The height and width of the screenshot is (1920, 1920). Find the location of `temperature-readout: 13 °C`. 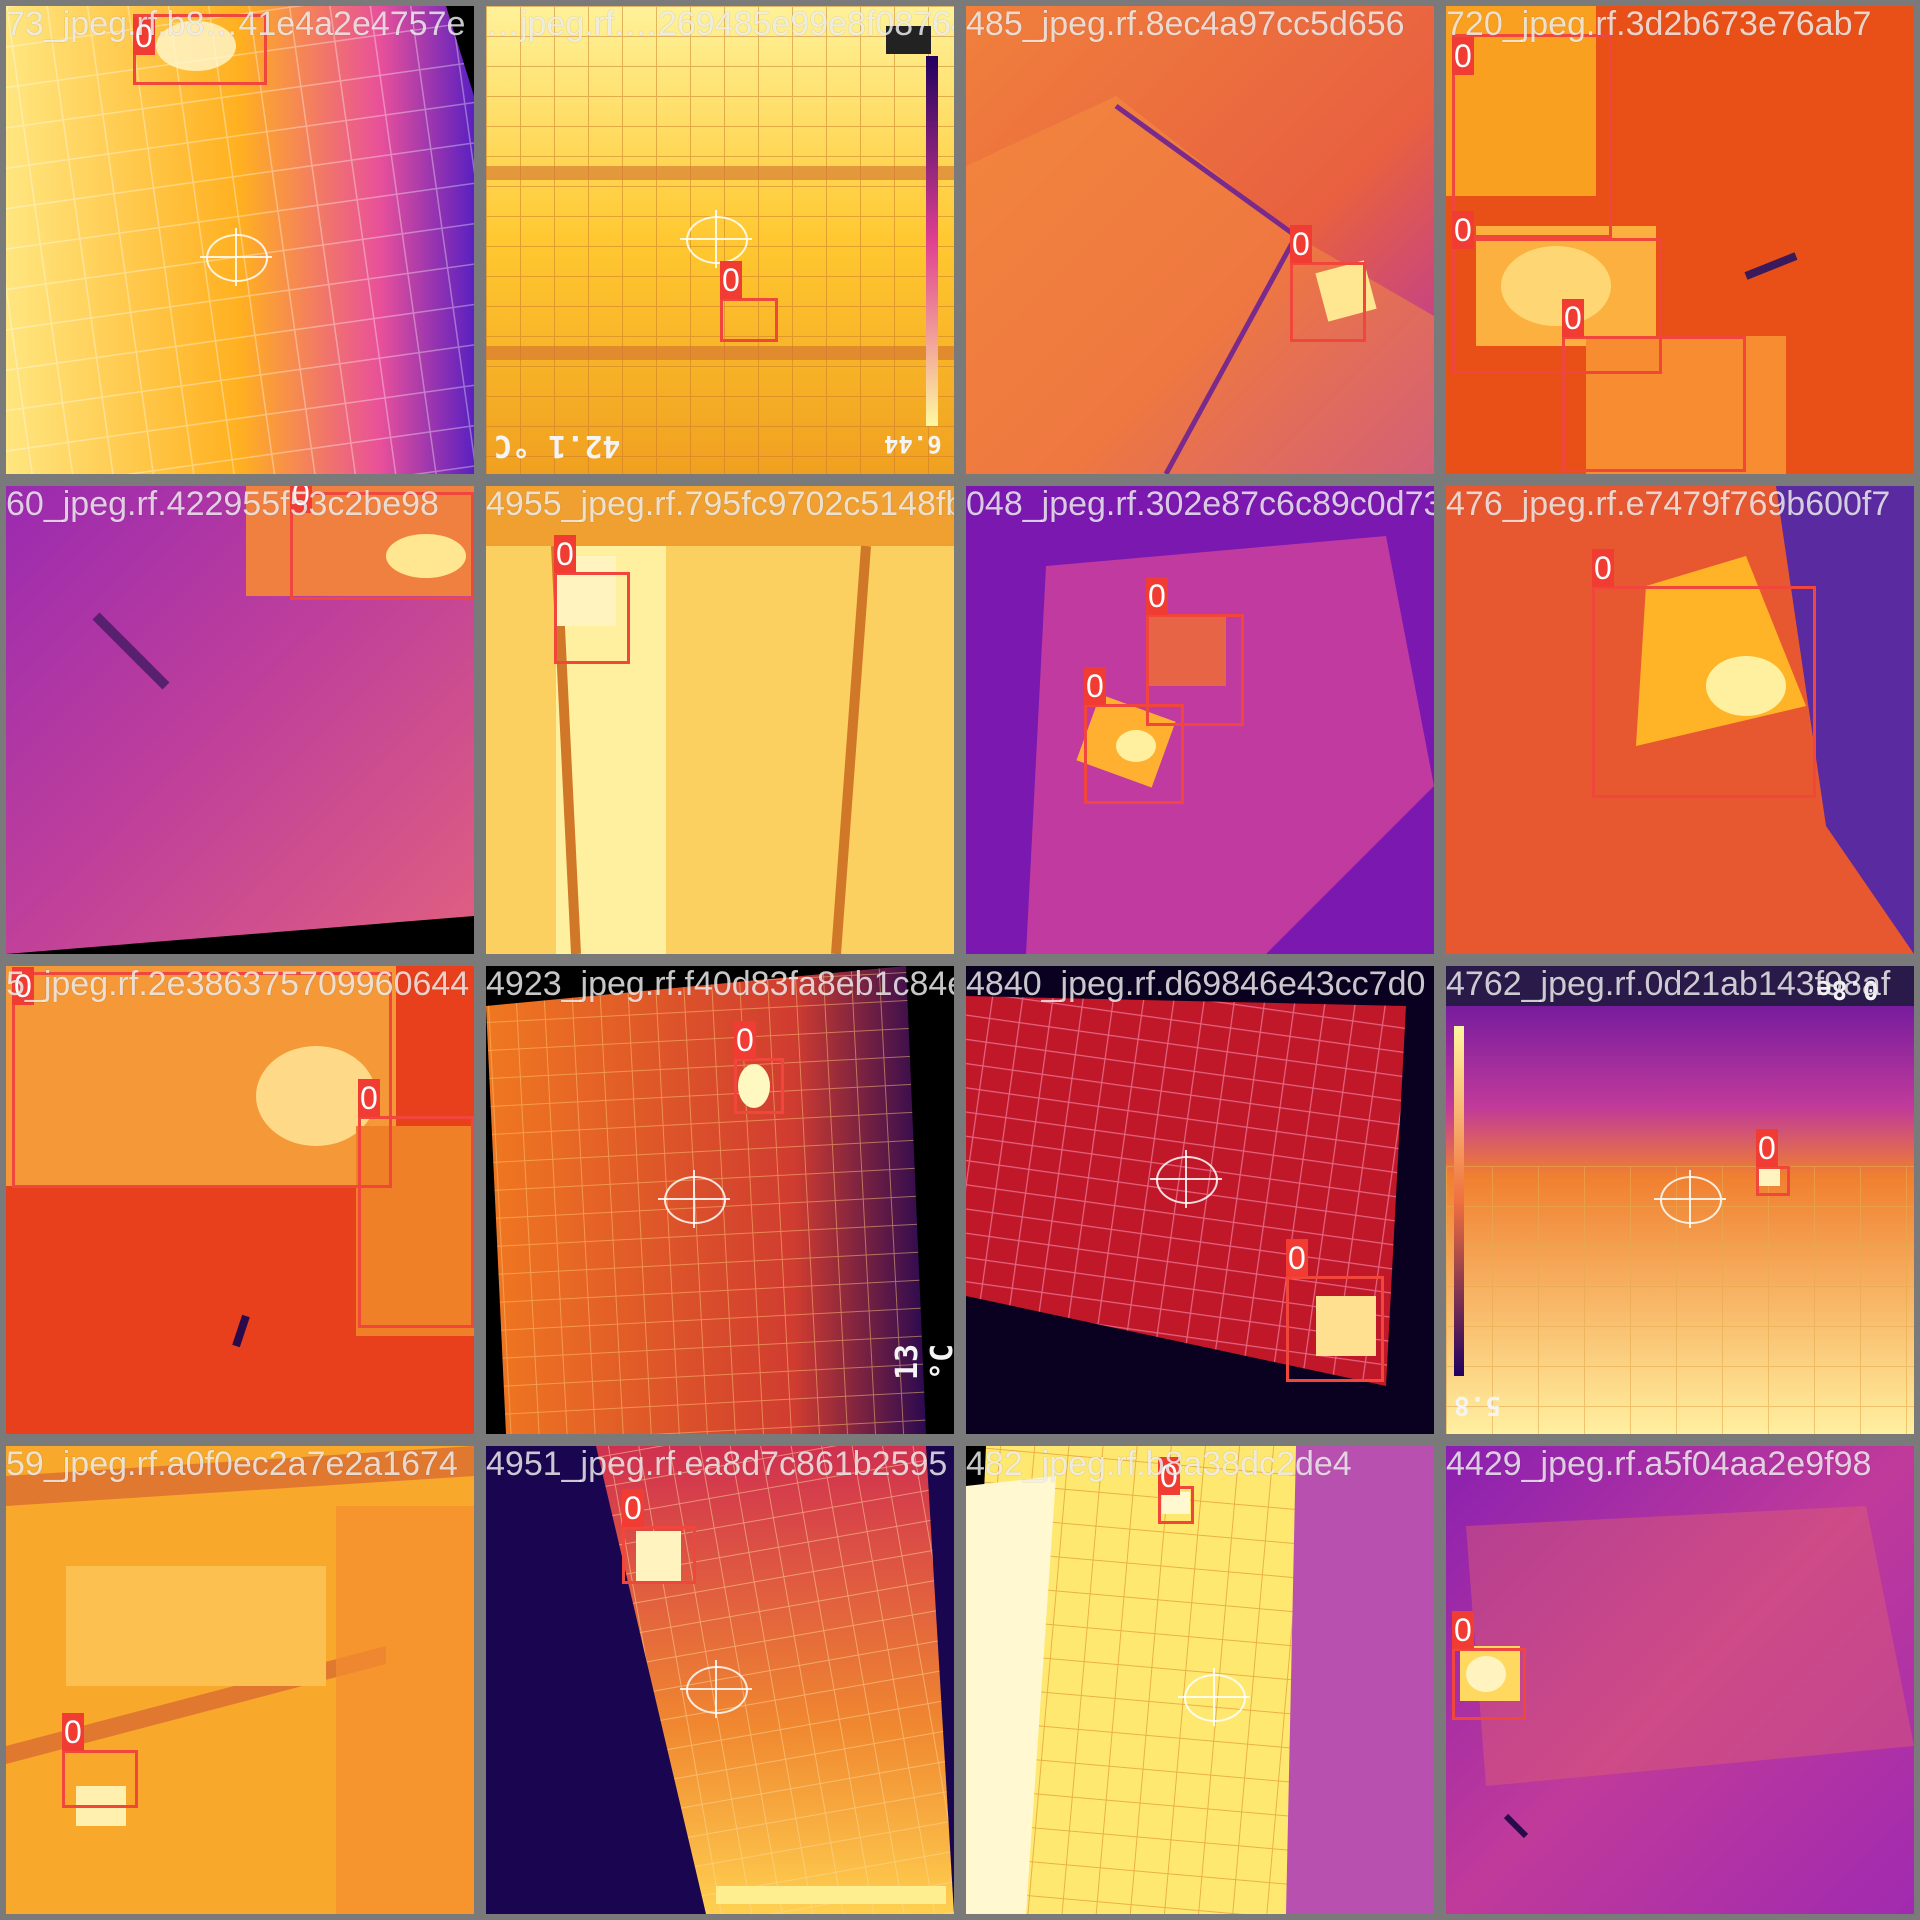

temperature-readout: 13 °C is located at coordinates (922, 1361).